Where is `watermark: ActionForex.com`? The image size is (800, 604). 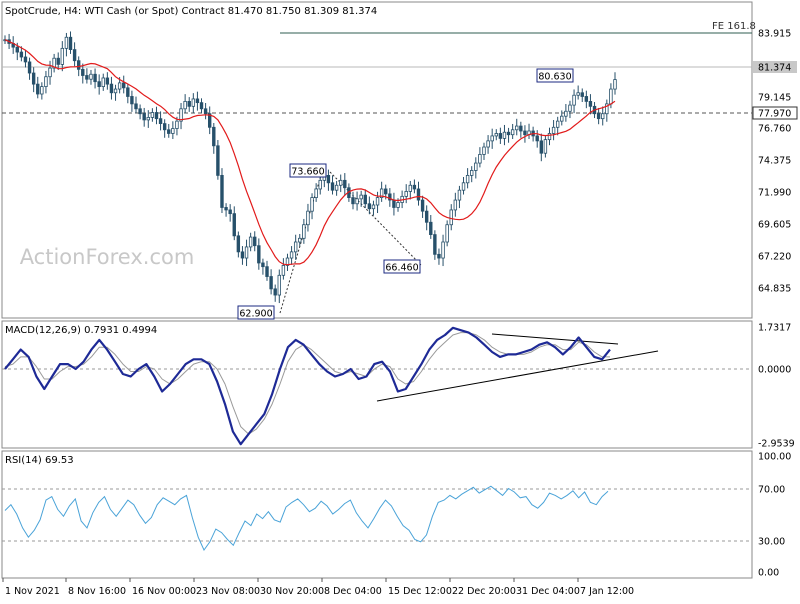
watermark: ActionForex.com is located at coordinates (107, 257).